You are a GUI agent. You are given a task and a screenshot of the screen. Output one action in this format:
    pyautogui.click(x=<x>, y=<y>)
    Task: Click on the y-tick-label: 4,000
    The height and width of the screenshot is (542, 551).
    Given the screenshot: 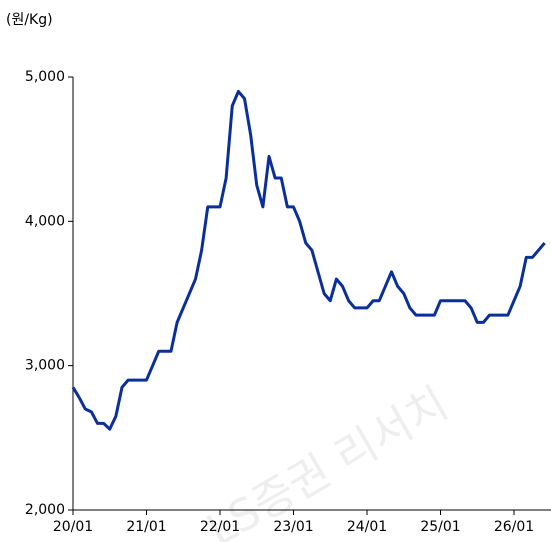 What is the action you would take?
    pyautogui.click(x=45, y=221)
    